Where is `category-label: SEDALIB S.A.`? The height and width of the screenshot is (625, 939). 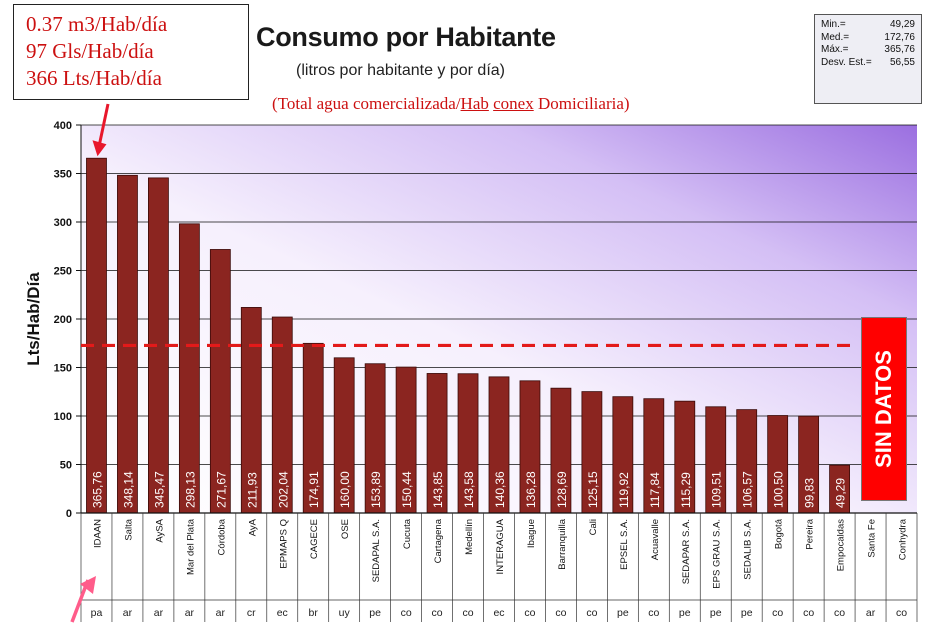
category-label: SEDALIB S.A. is located at coordinates (748, 549).